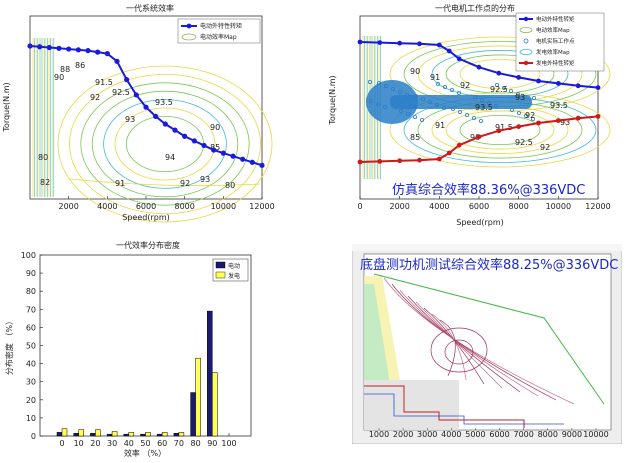 This screenshot has height=463, width=640. Describe the element at coordinates (523, 434) in the screenshot. I see `chart4-x-tick-label: 7000` at that location.